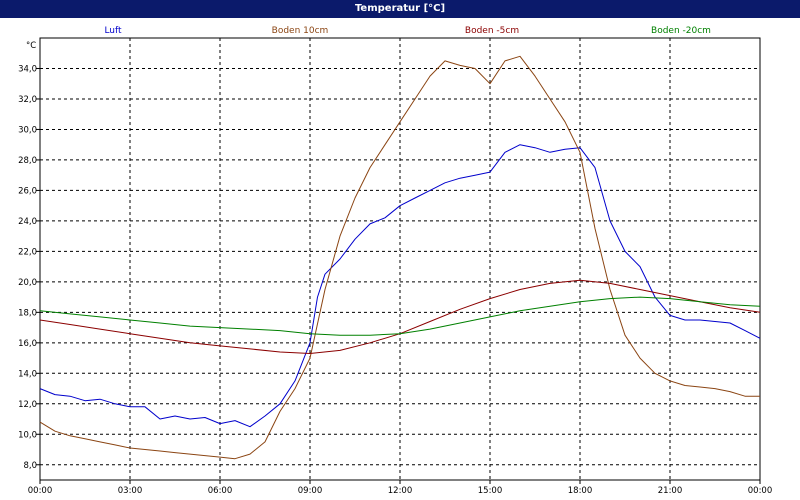  Describe the element at coordinates (31, 46) in the screenshot. I see `y-axis-unit: °C` at that location.